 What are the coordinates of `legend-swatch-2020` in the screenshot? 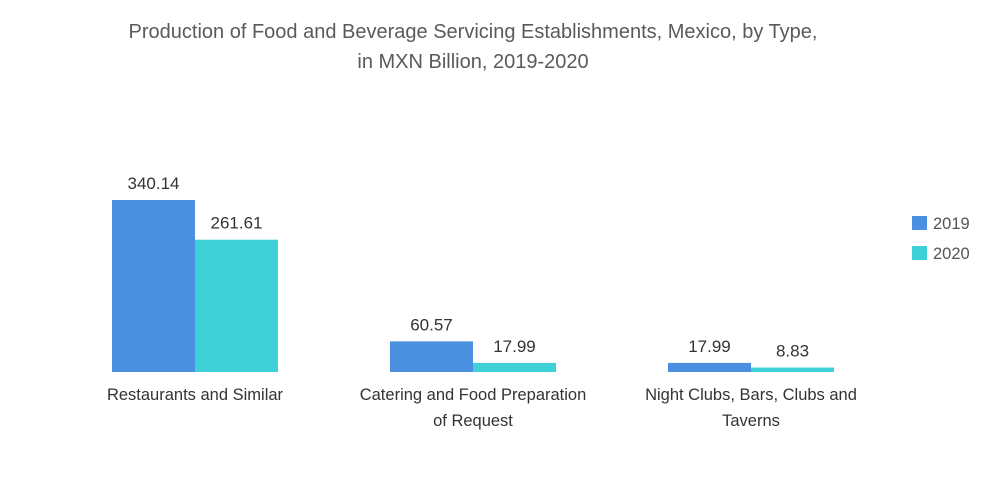 It's located at (919, 253).